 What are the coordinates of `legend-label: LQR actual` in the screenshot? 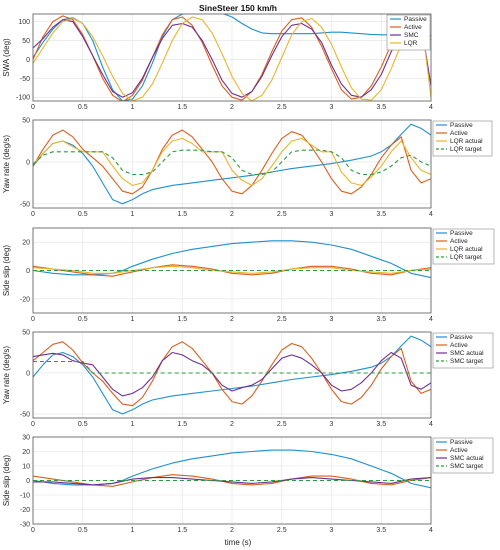 It's located at (466, 141).